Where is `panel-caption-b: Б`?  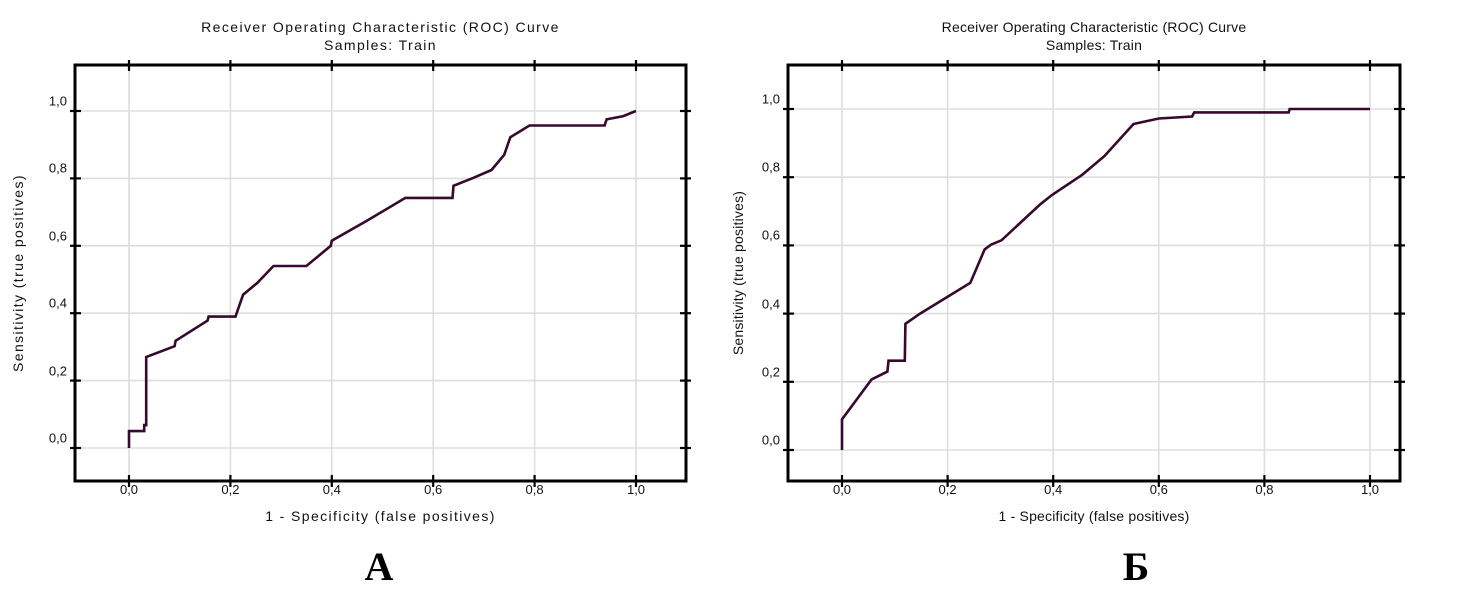
panel-caption-b: Б is located at coordinates (1136, 566).